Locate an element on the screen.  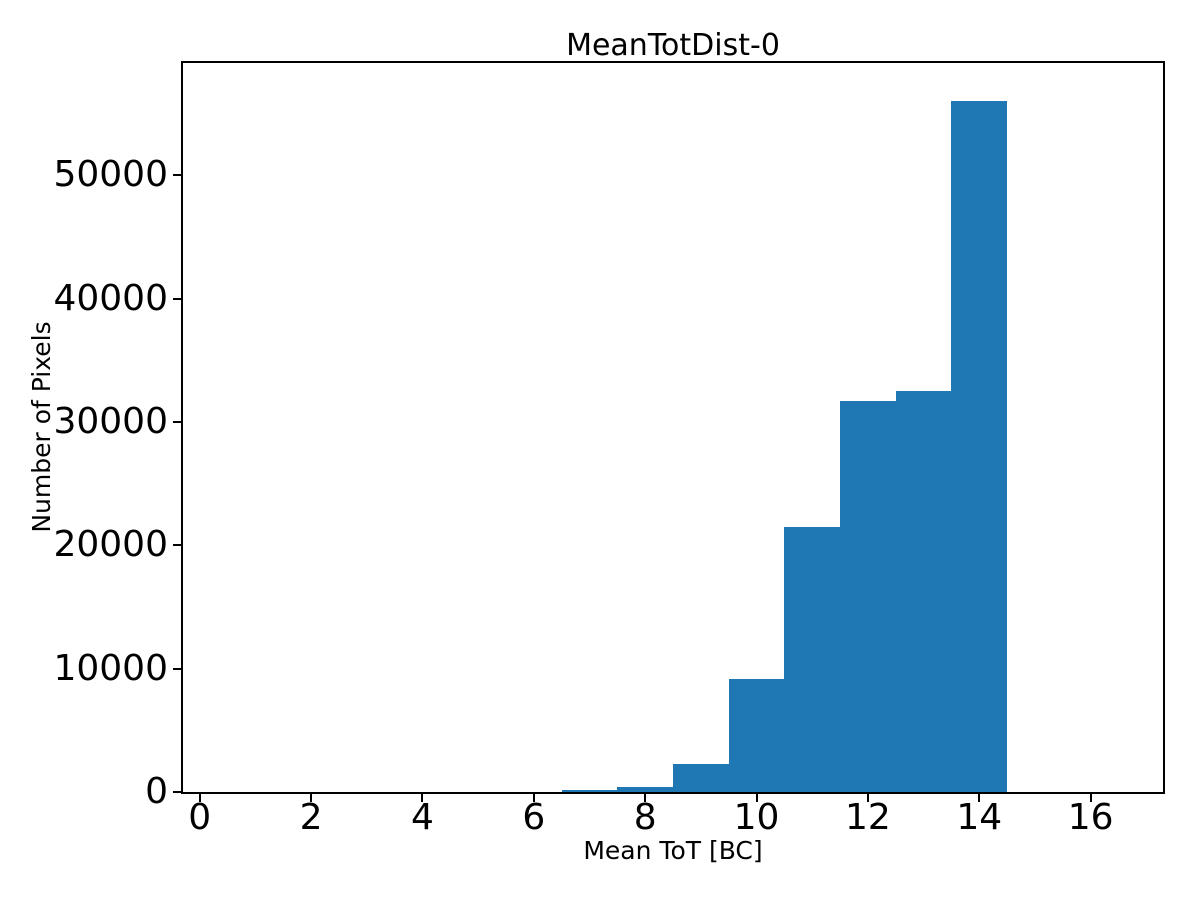
y-tick-label: 20000 is located at coordinates (110, 545).